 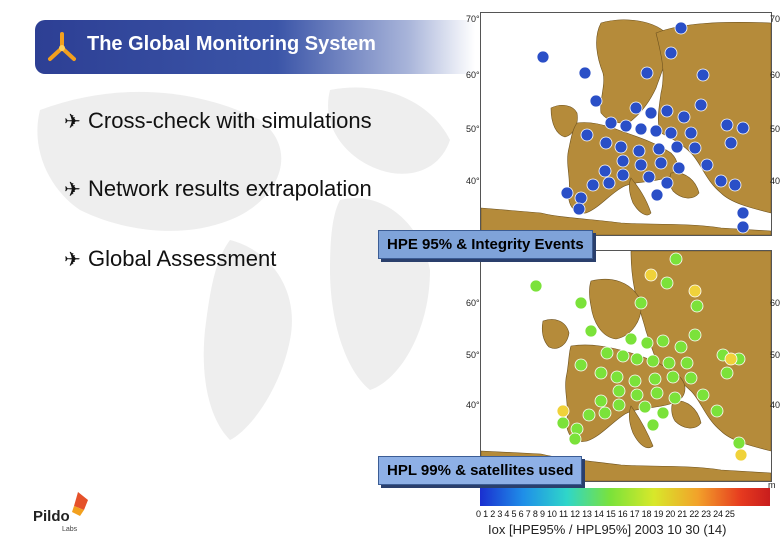 What do you see at coordinates (775, 19) in the screenshot?
I see `map-top-right-70: 70°` at bounding box center [775, 19].